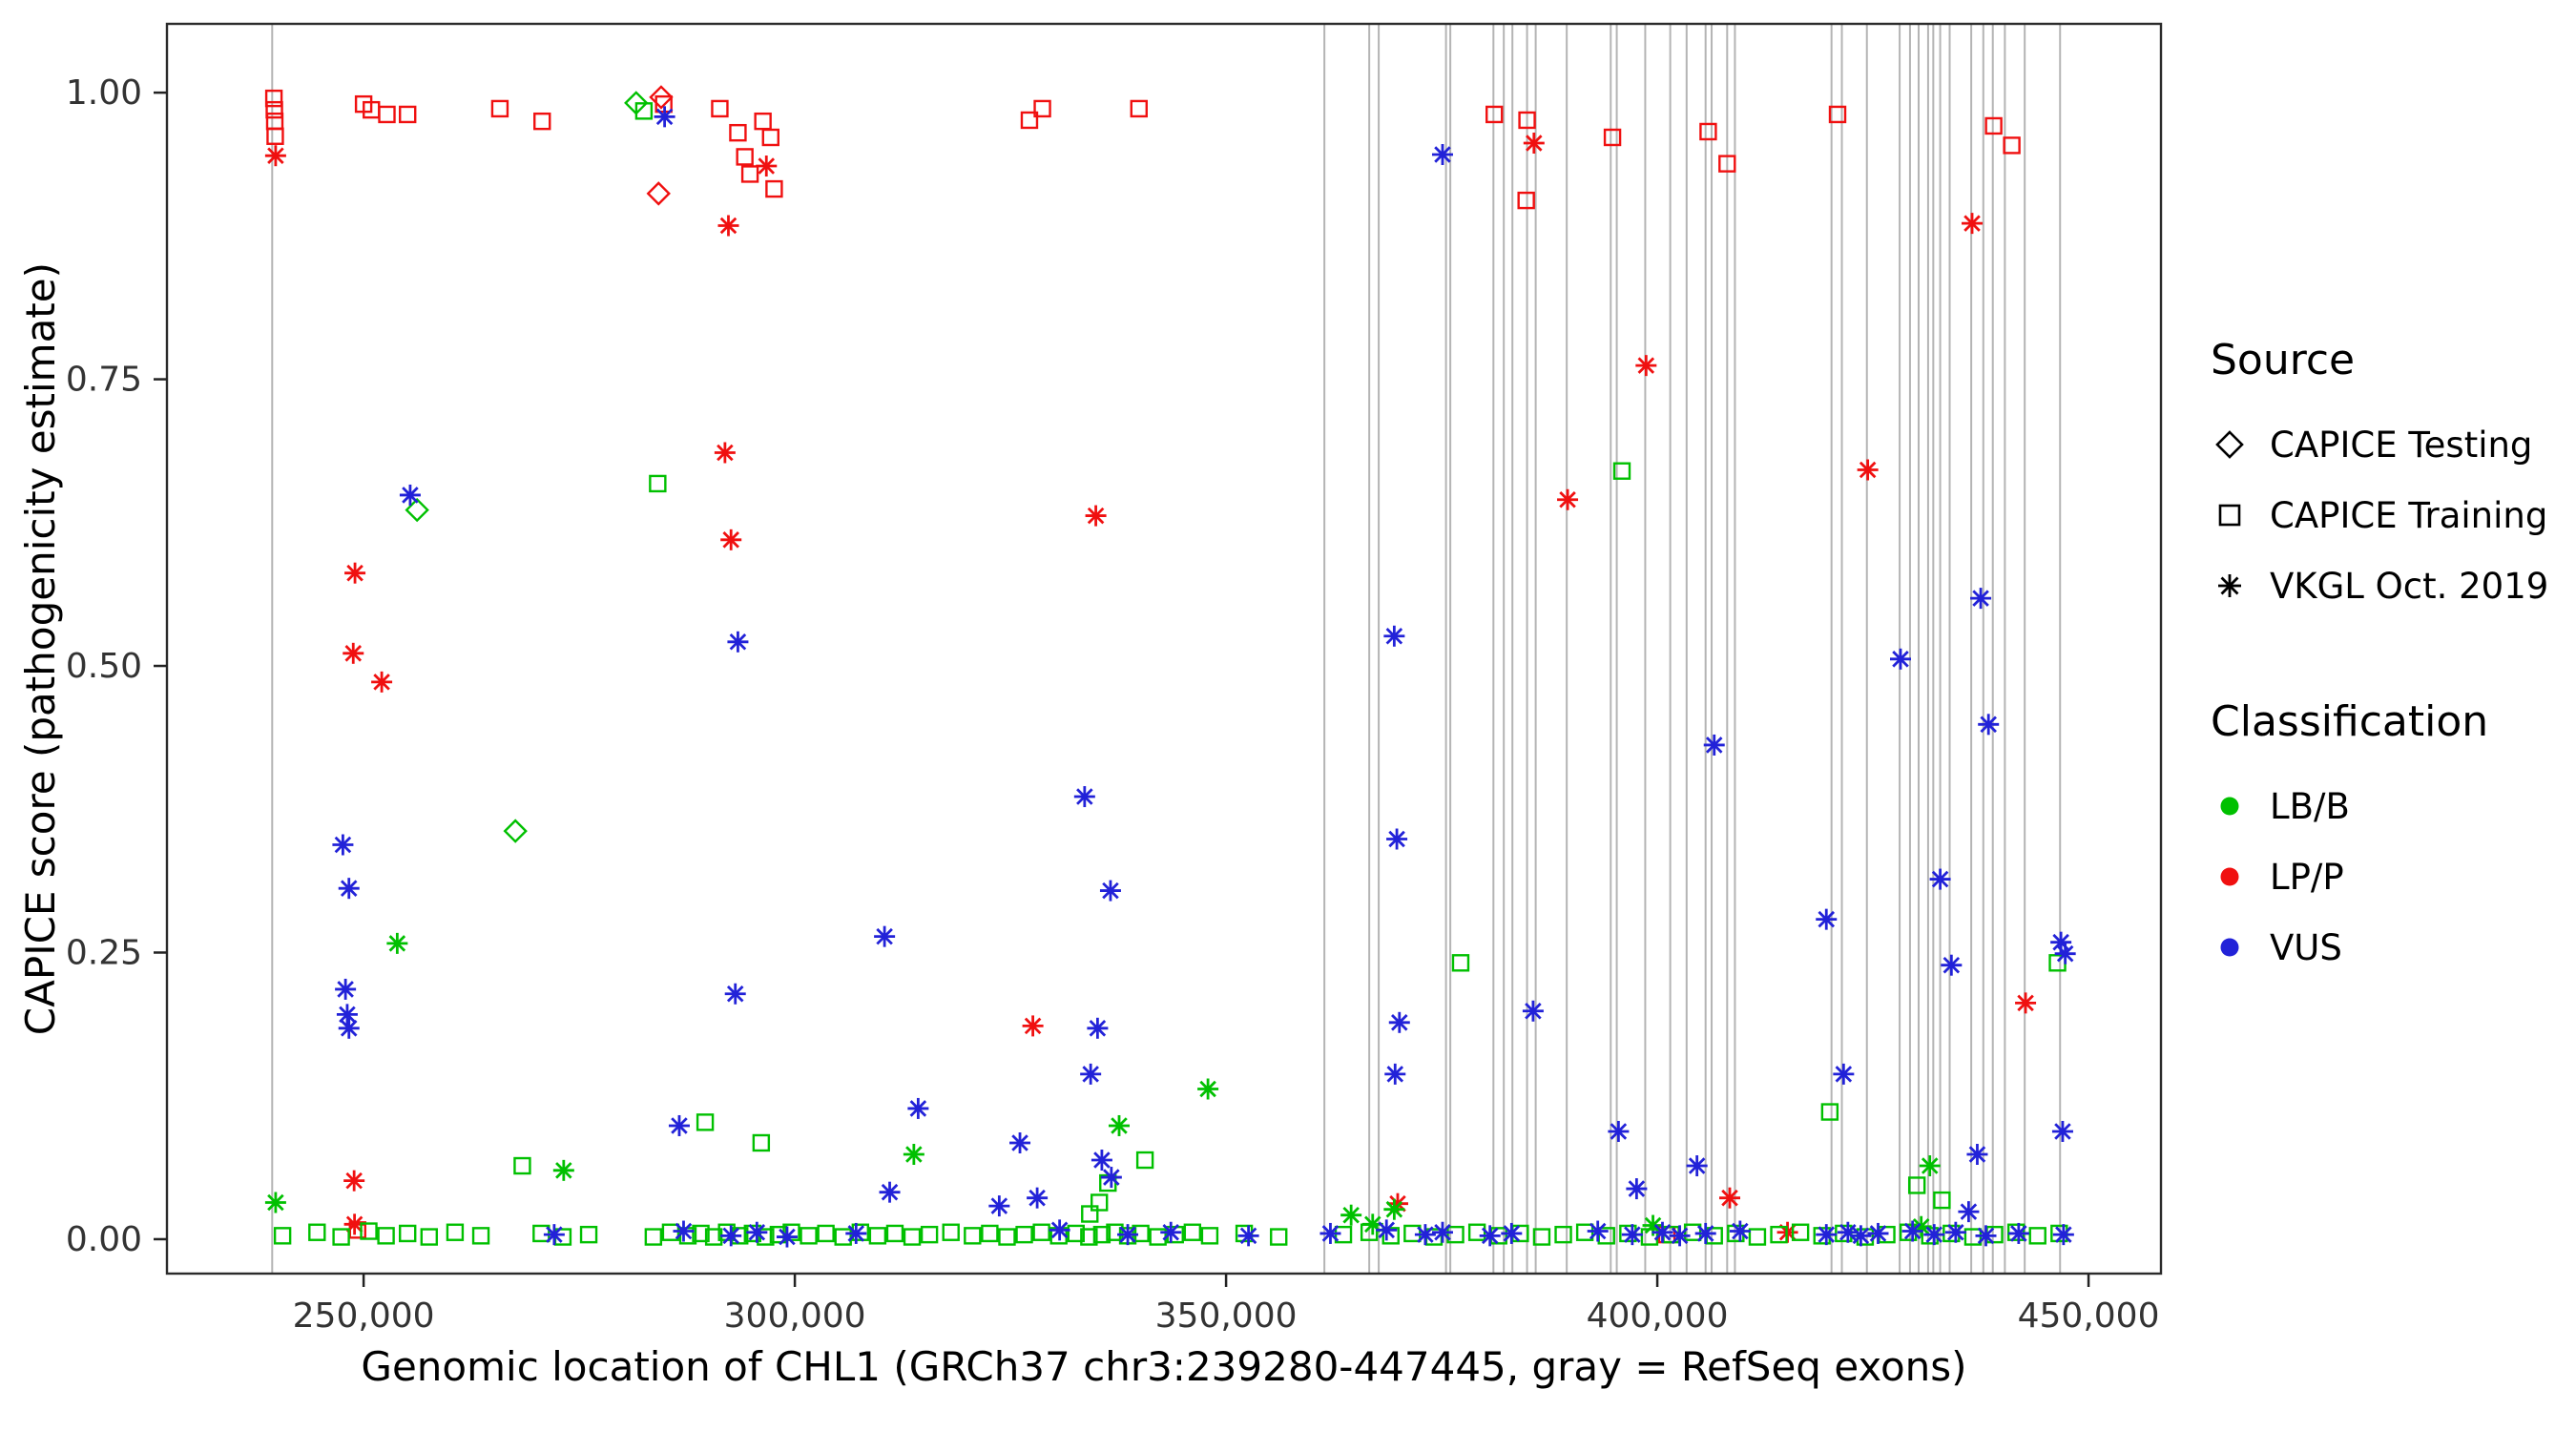  Describe the element at coordinates (2390, 876) in the screenshot. I see `legend-item-lpp: LP/P` at that location.